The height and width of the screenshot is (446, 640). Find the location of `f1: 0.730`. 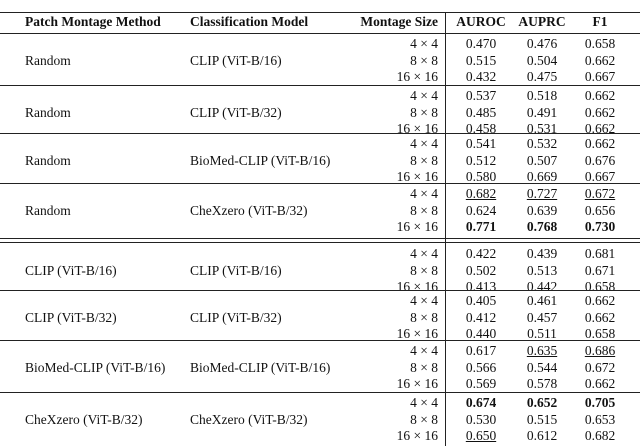

f1: 0.730 is located at coordinates (600, 226).